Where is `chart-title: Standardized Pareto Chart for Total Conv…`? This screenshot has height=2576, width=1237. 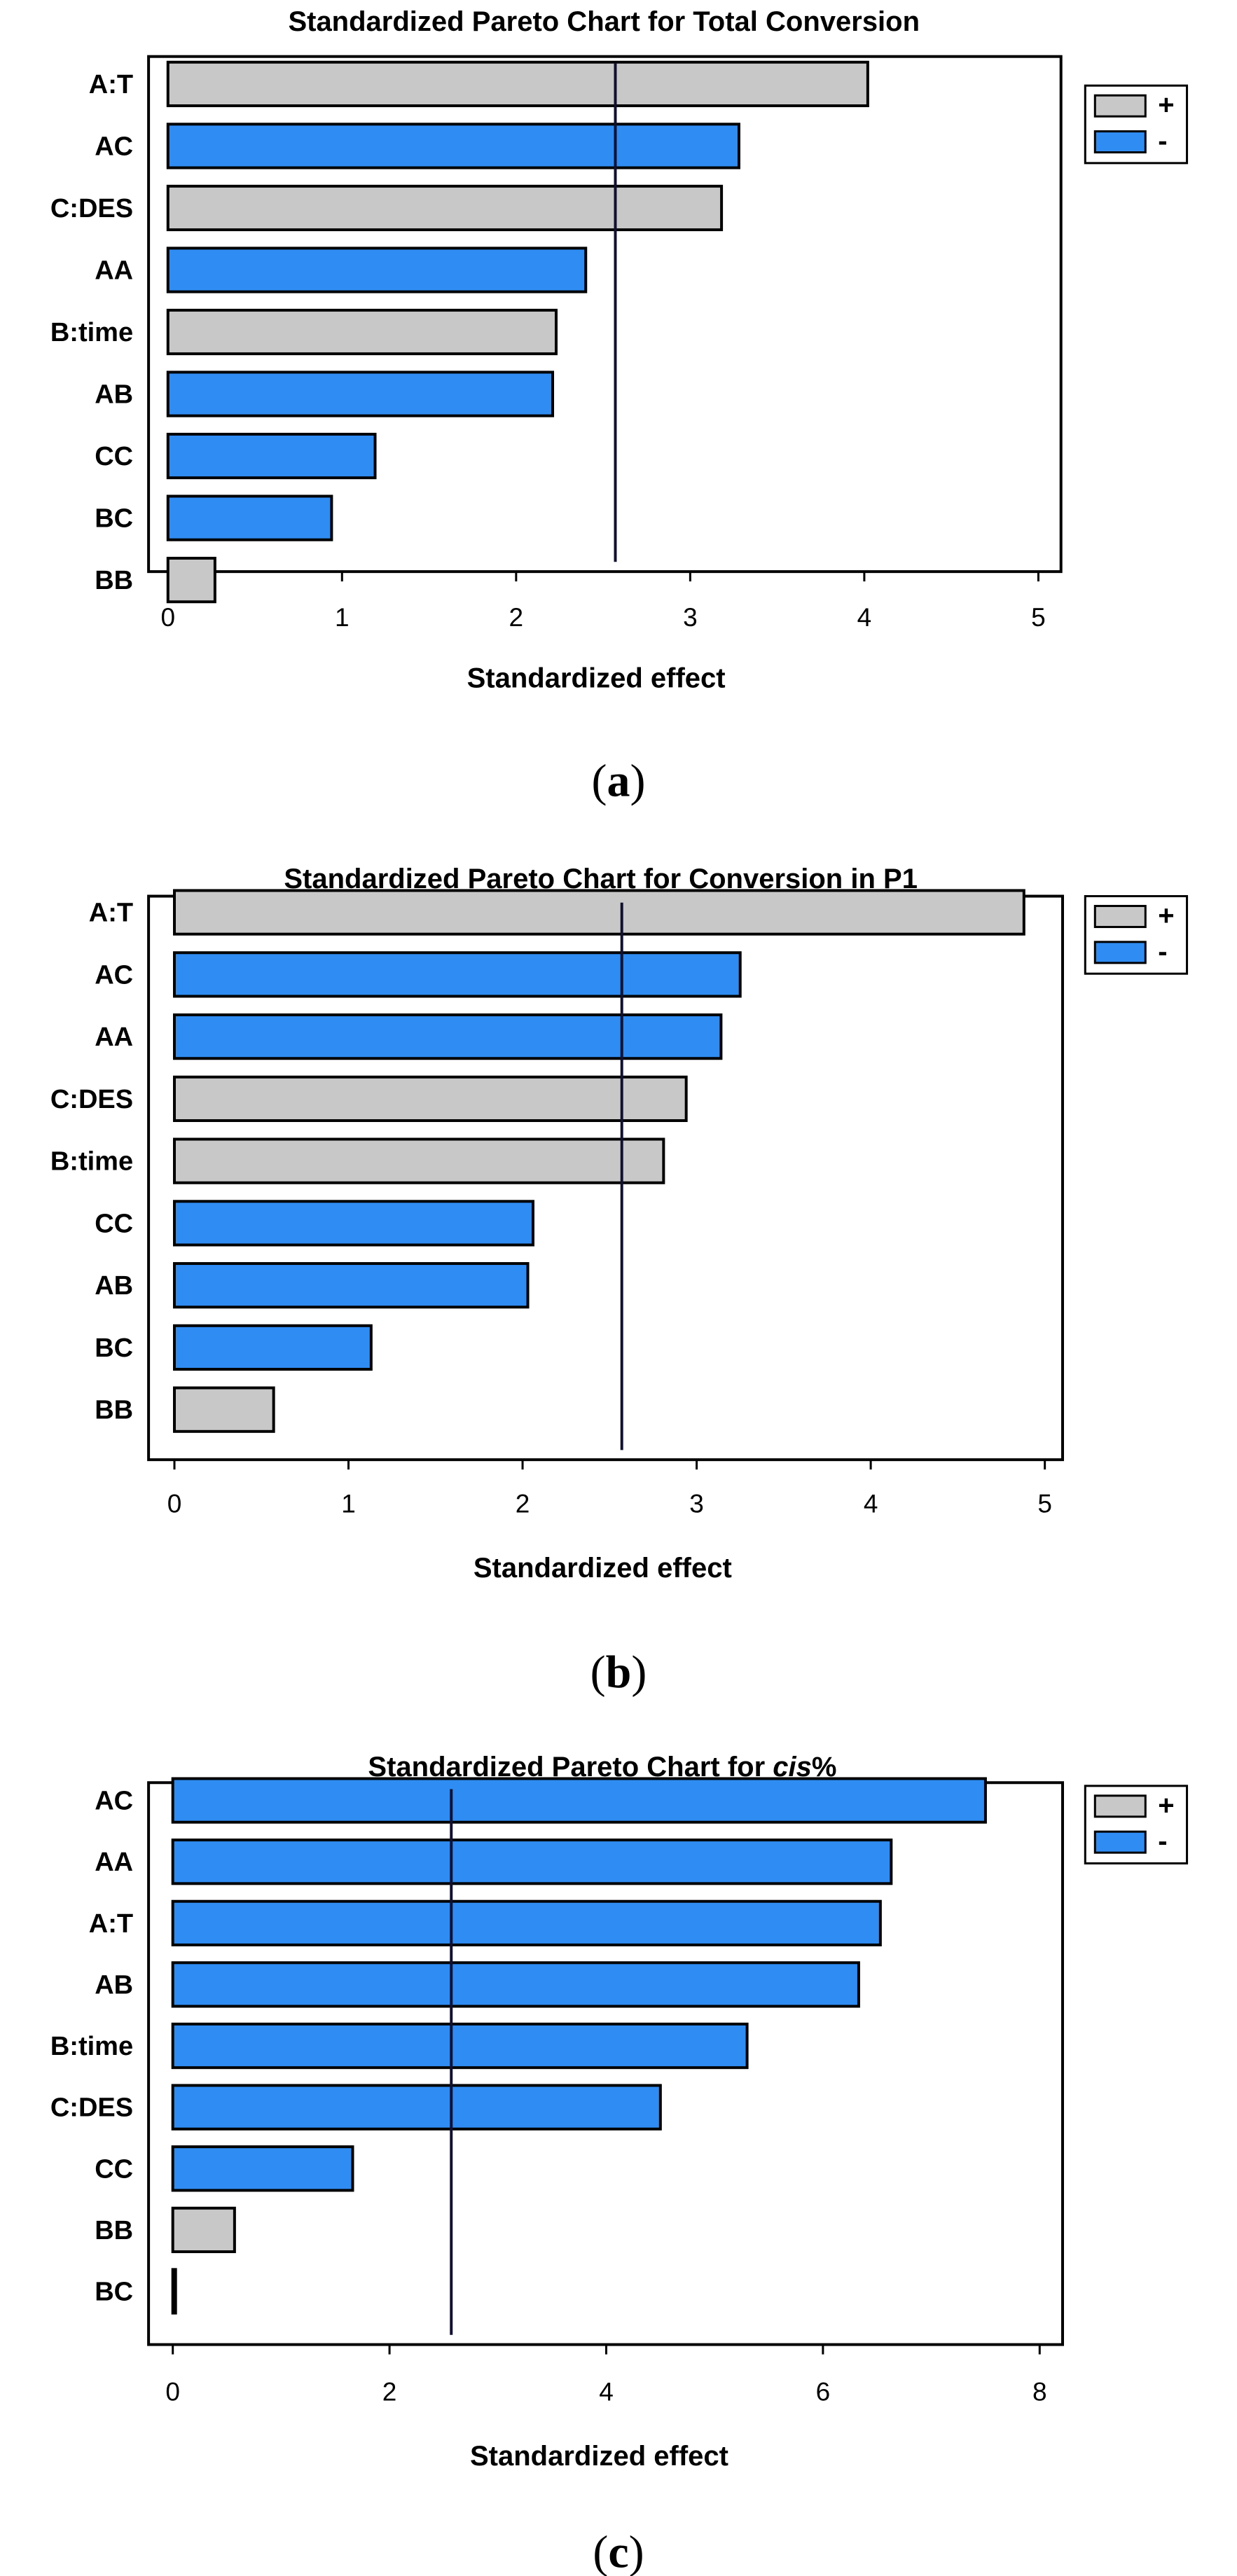
chart-title: Standardized Pareto Chart for Total Conv… is located at coordinates (604, 21).